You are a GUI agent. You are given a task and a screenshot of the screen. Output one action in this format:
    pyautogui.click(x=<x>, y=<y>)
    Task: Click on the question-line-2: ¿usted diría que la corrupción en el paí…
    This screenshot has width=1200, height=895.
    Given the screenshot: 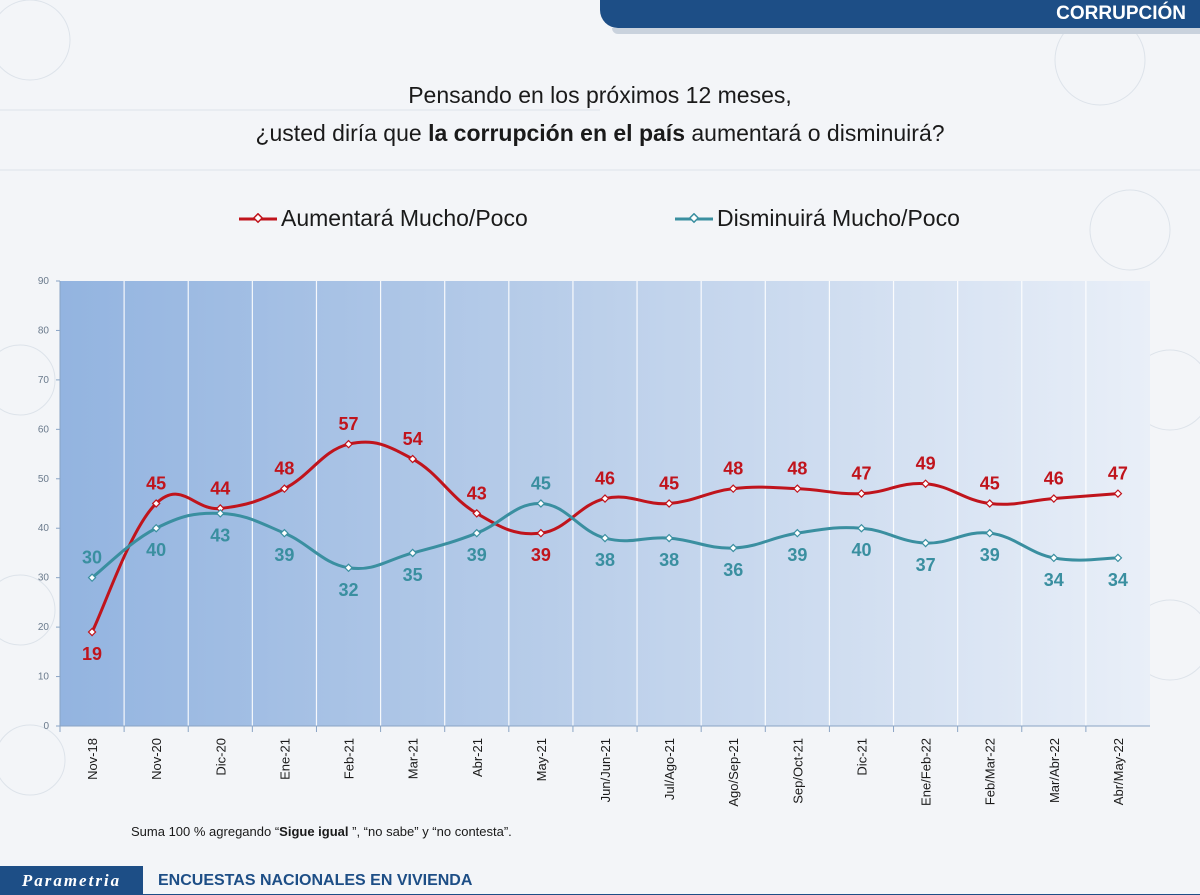 What is the action you would take?
    pyautogui.click(x=600, y=133)
    